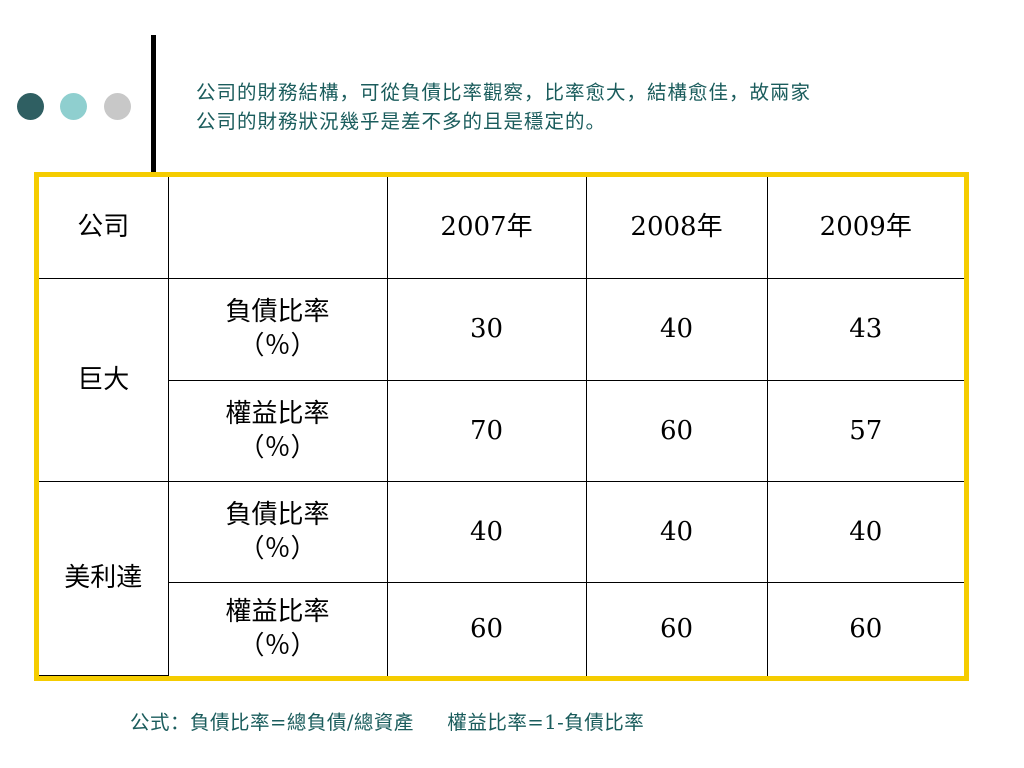 Image resolution: width=1024 pixels, height=768 pixels. What do you see at coordinates (486, 430) in the screenshot?
I see `value-cell: 70` at bounding box center [486, 430].